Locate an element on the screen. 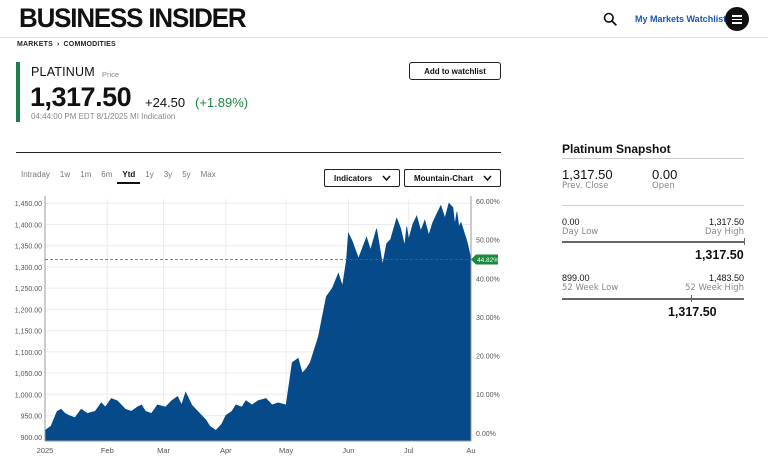 The image size is (768, 464). day-range-bar is located at coordinates (653, 242).